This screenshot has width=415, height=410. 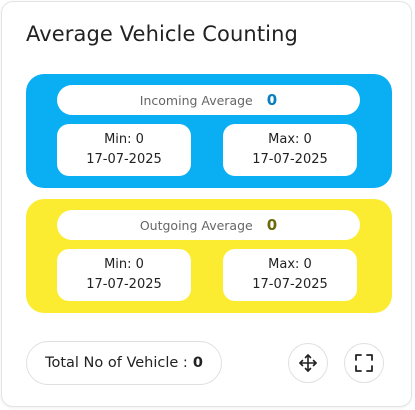 I want to click on card-title: Average Vehicle Counting, so click(x=162, y=34).